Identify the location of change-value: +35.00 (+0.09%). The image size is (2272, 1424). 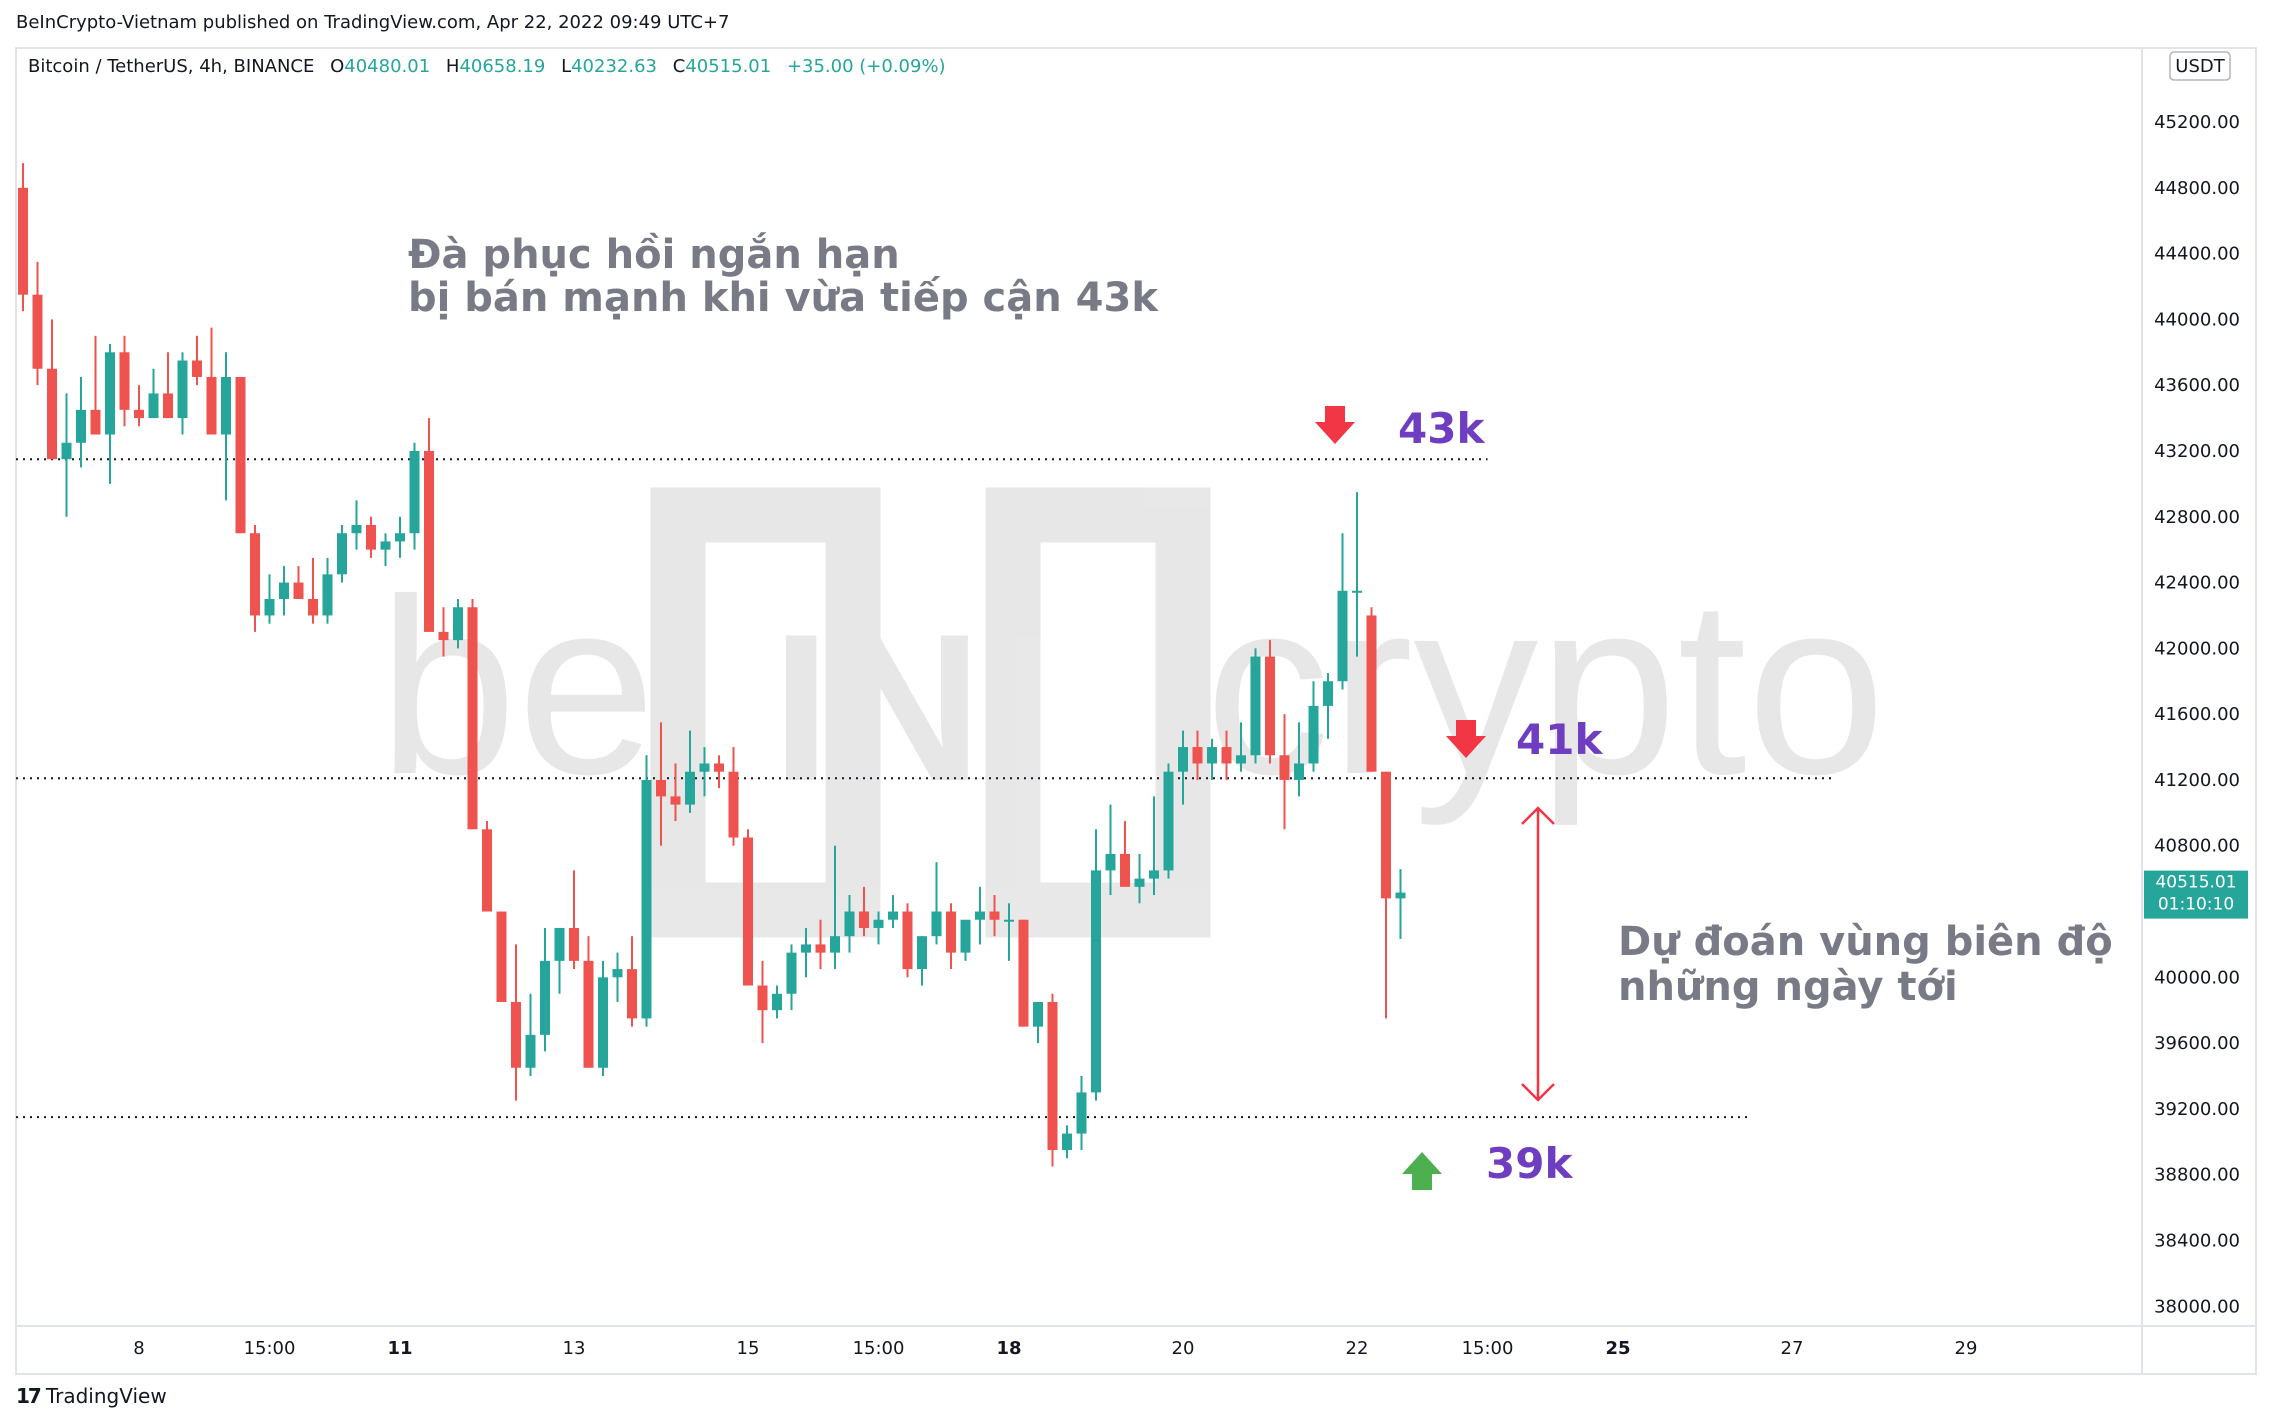
(866, 66).